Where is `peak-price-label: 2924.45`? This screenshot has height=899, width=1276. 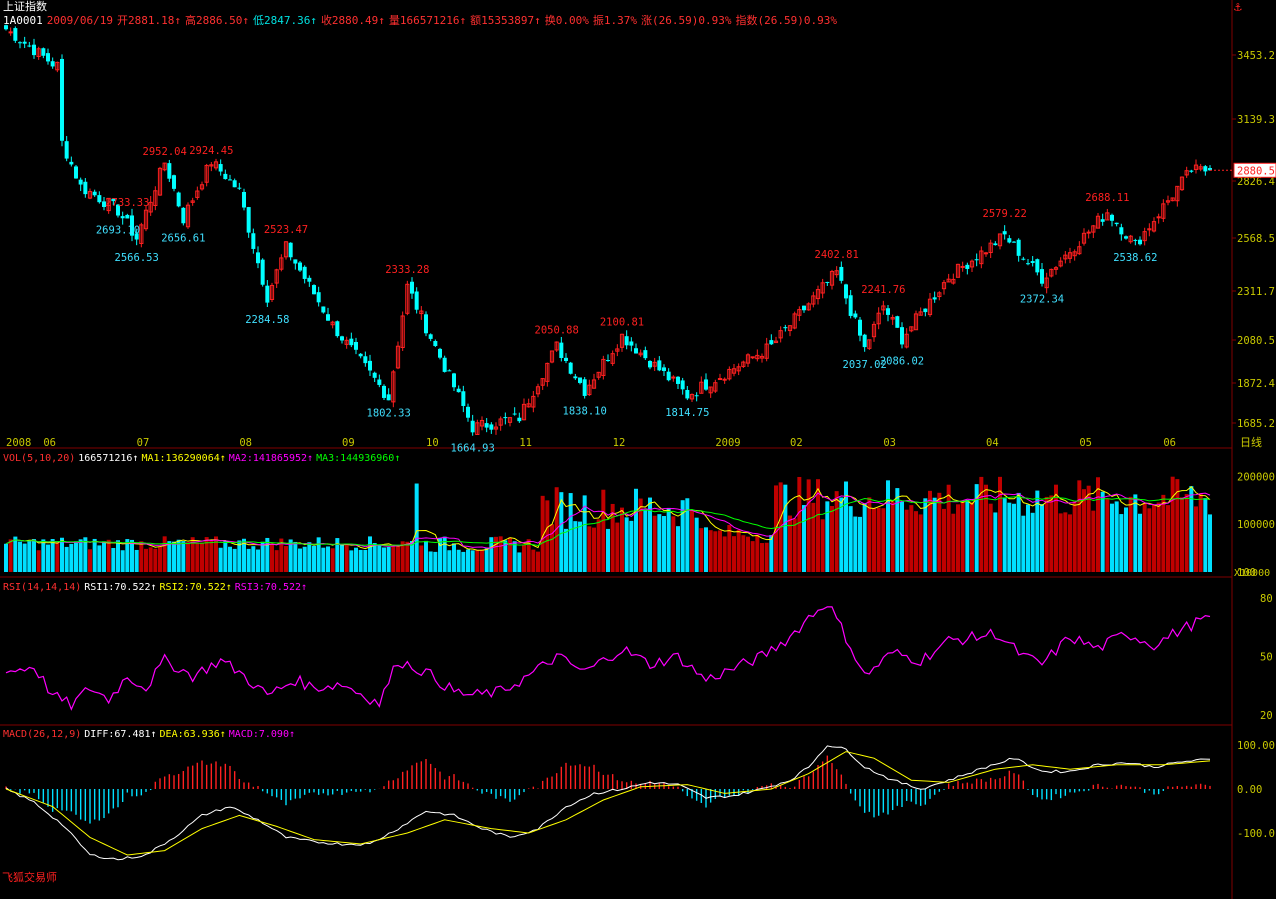
peak-price-label: 2924.45 is located at coordinates (211, 151).